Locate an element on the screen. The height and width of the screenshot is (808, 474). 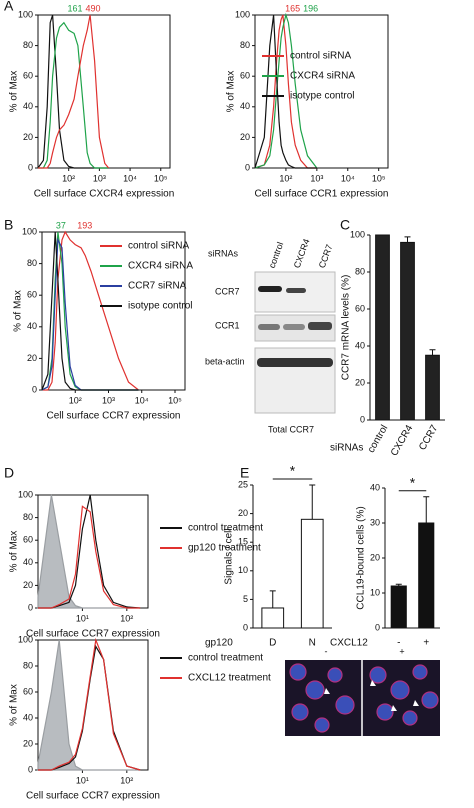
panel-letter: A is located at coordinates (9, 7).